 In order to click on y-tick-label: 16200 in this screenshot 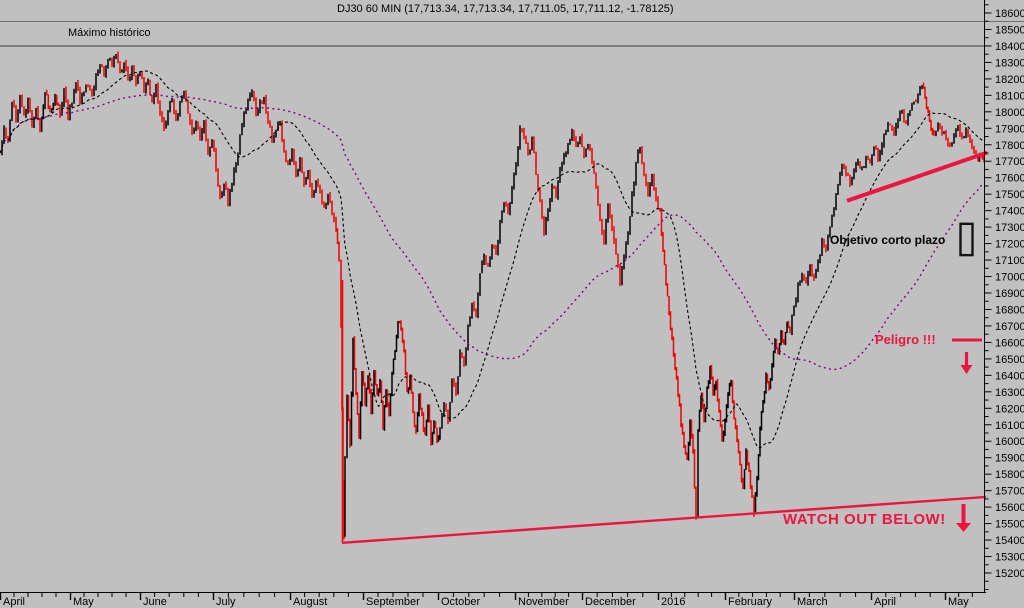, I will do `click(1009, 409)`.